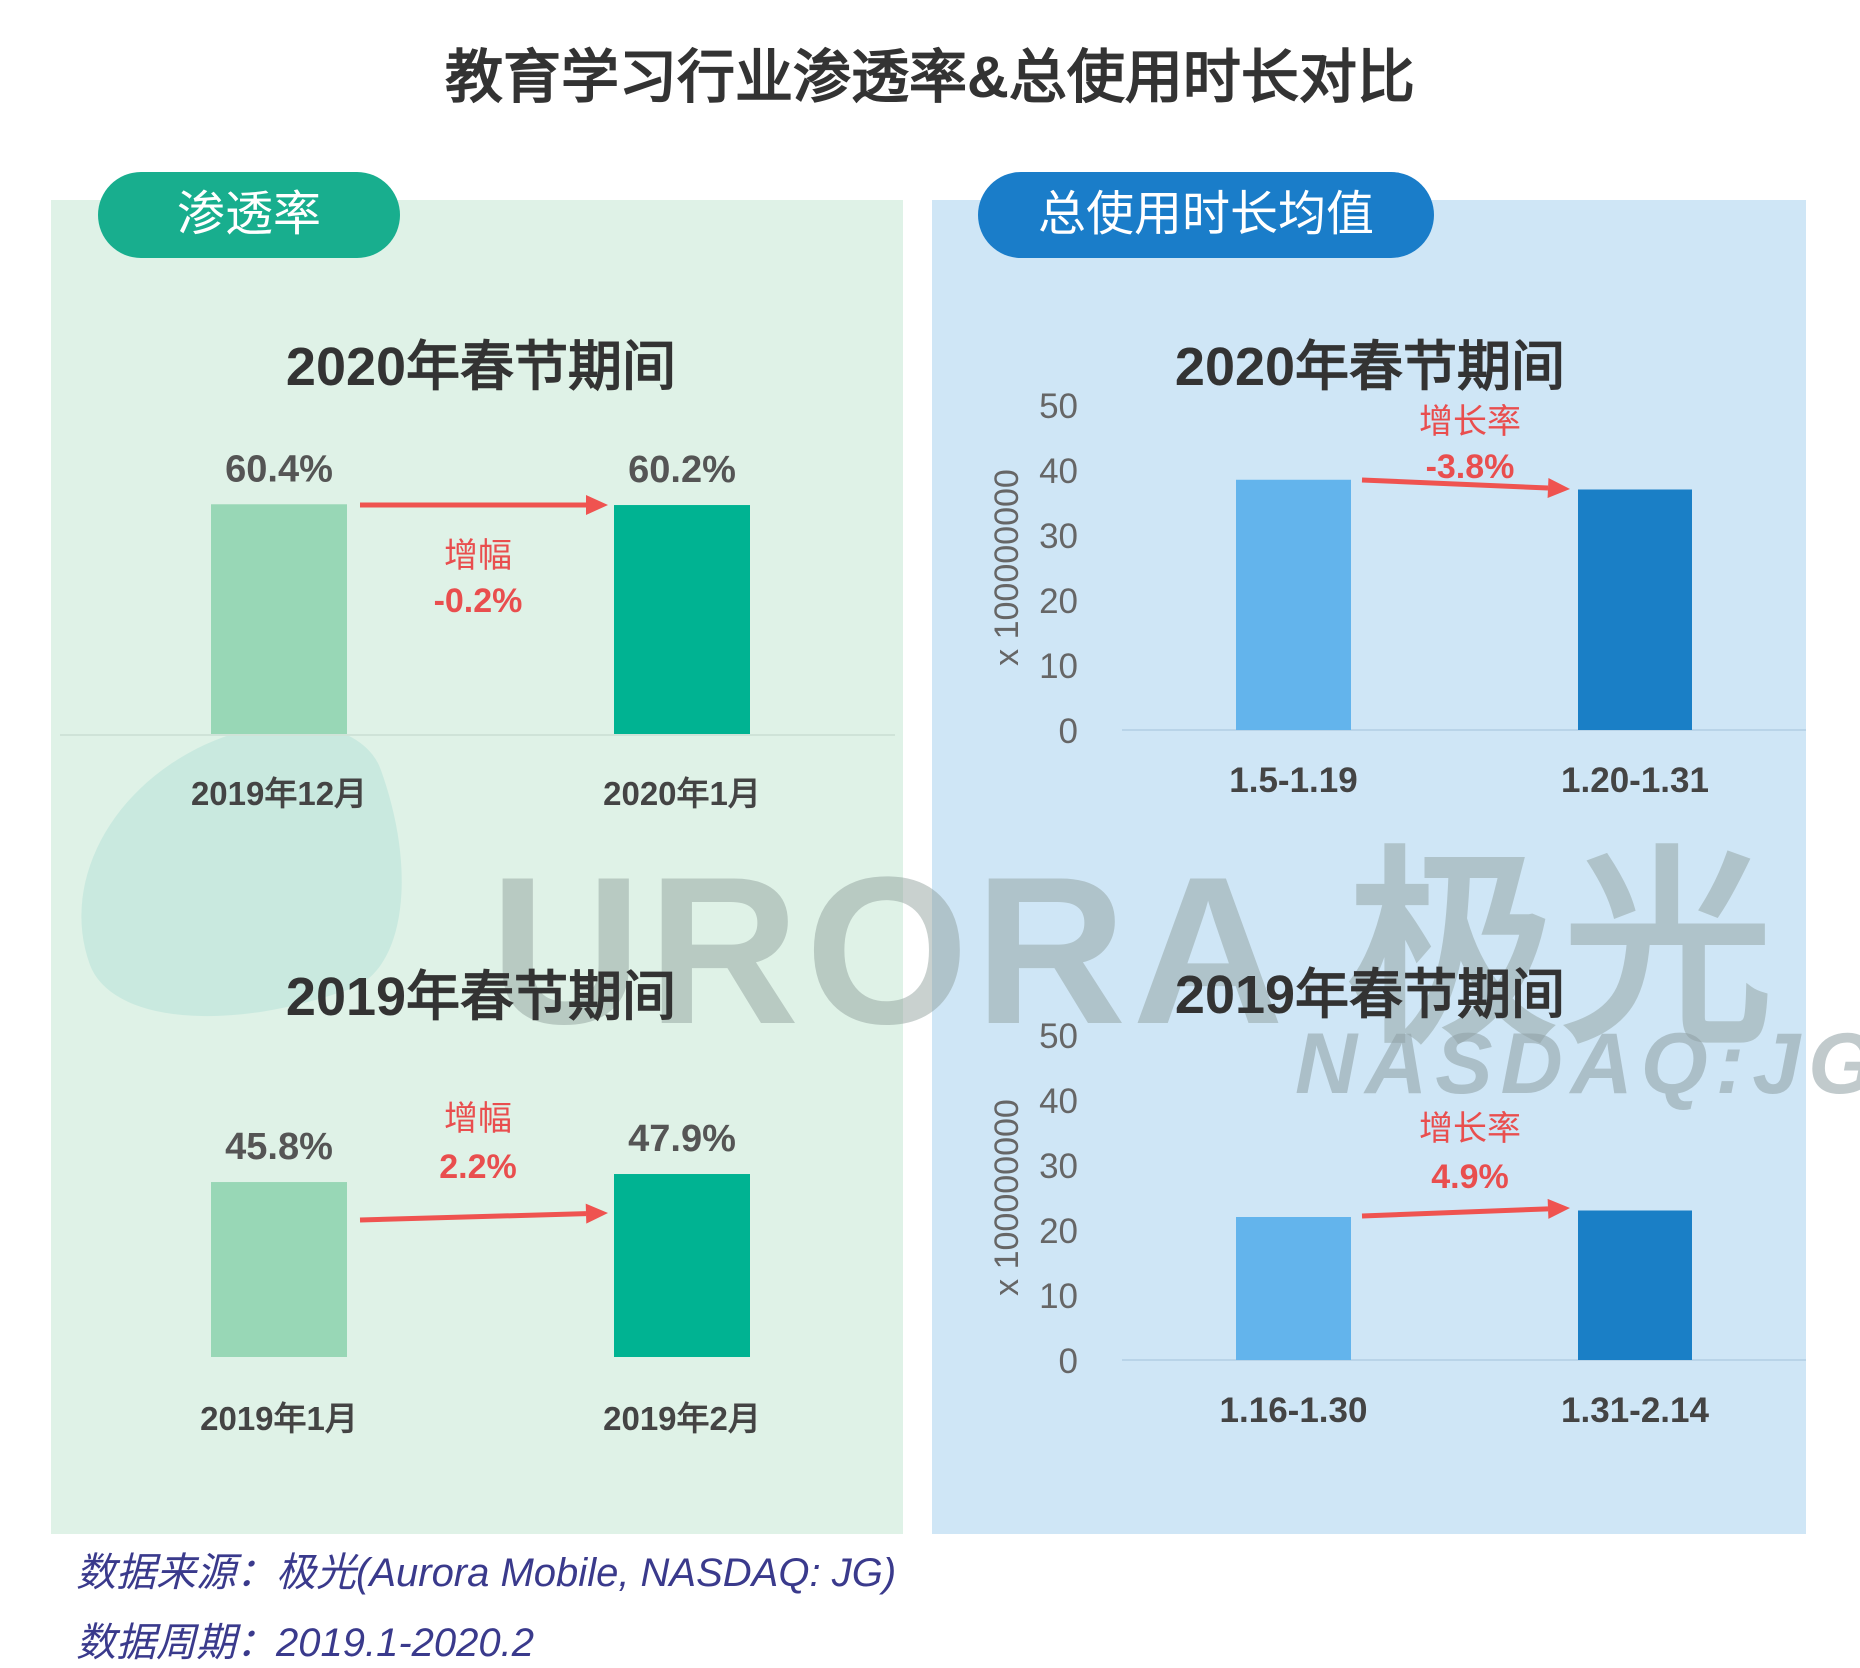 This screenshot has height=1668, width=1860. I want to click on change-value: -0.2%, so click(478, 601).